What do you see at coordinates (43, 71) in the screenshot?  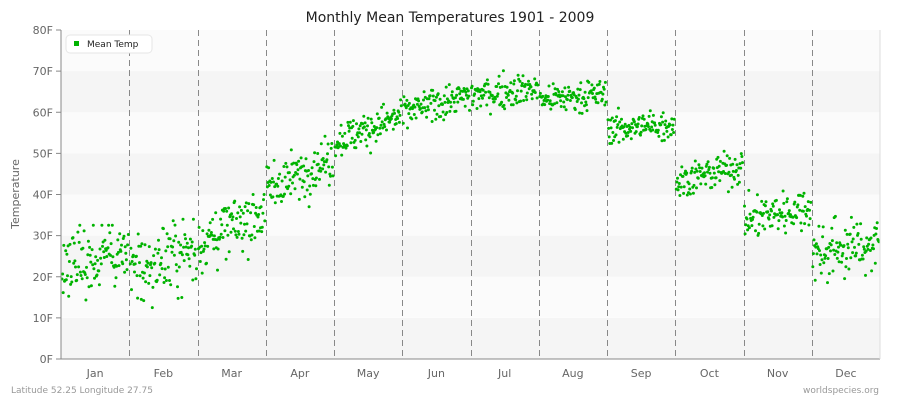 I see `y-tick-label: 70F` at bounding box center [43, 71].